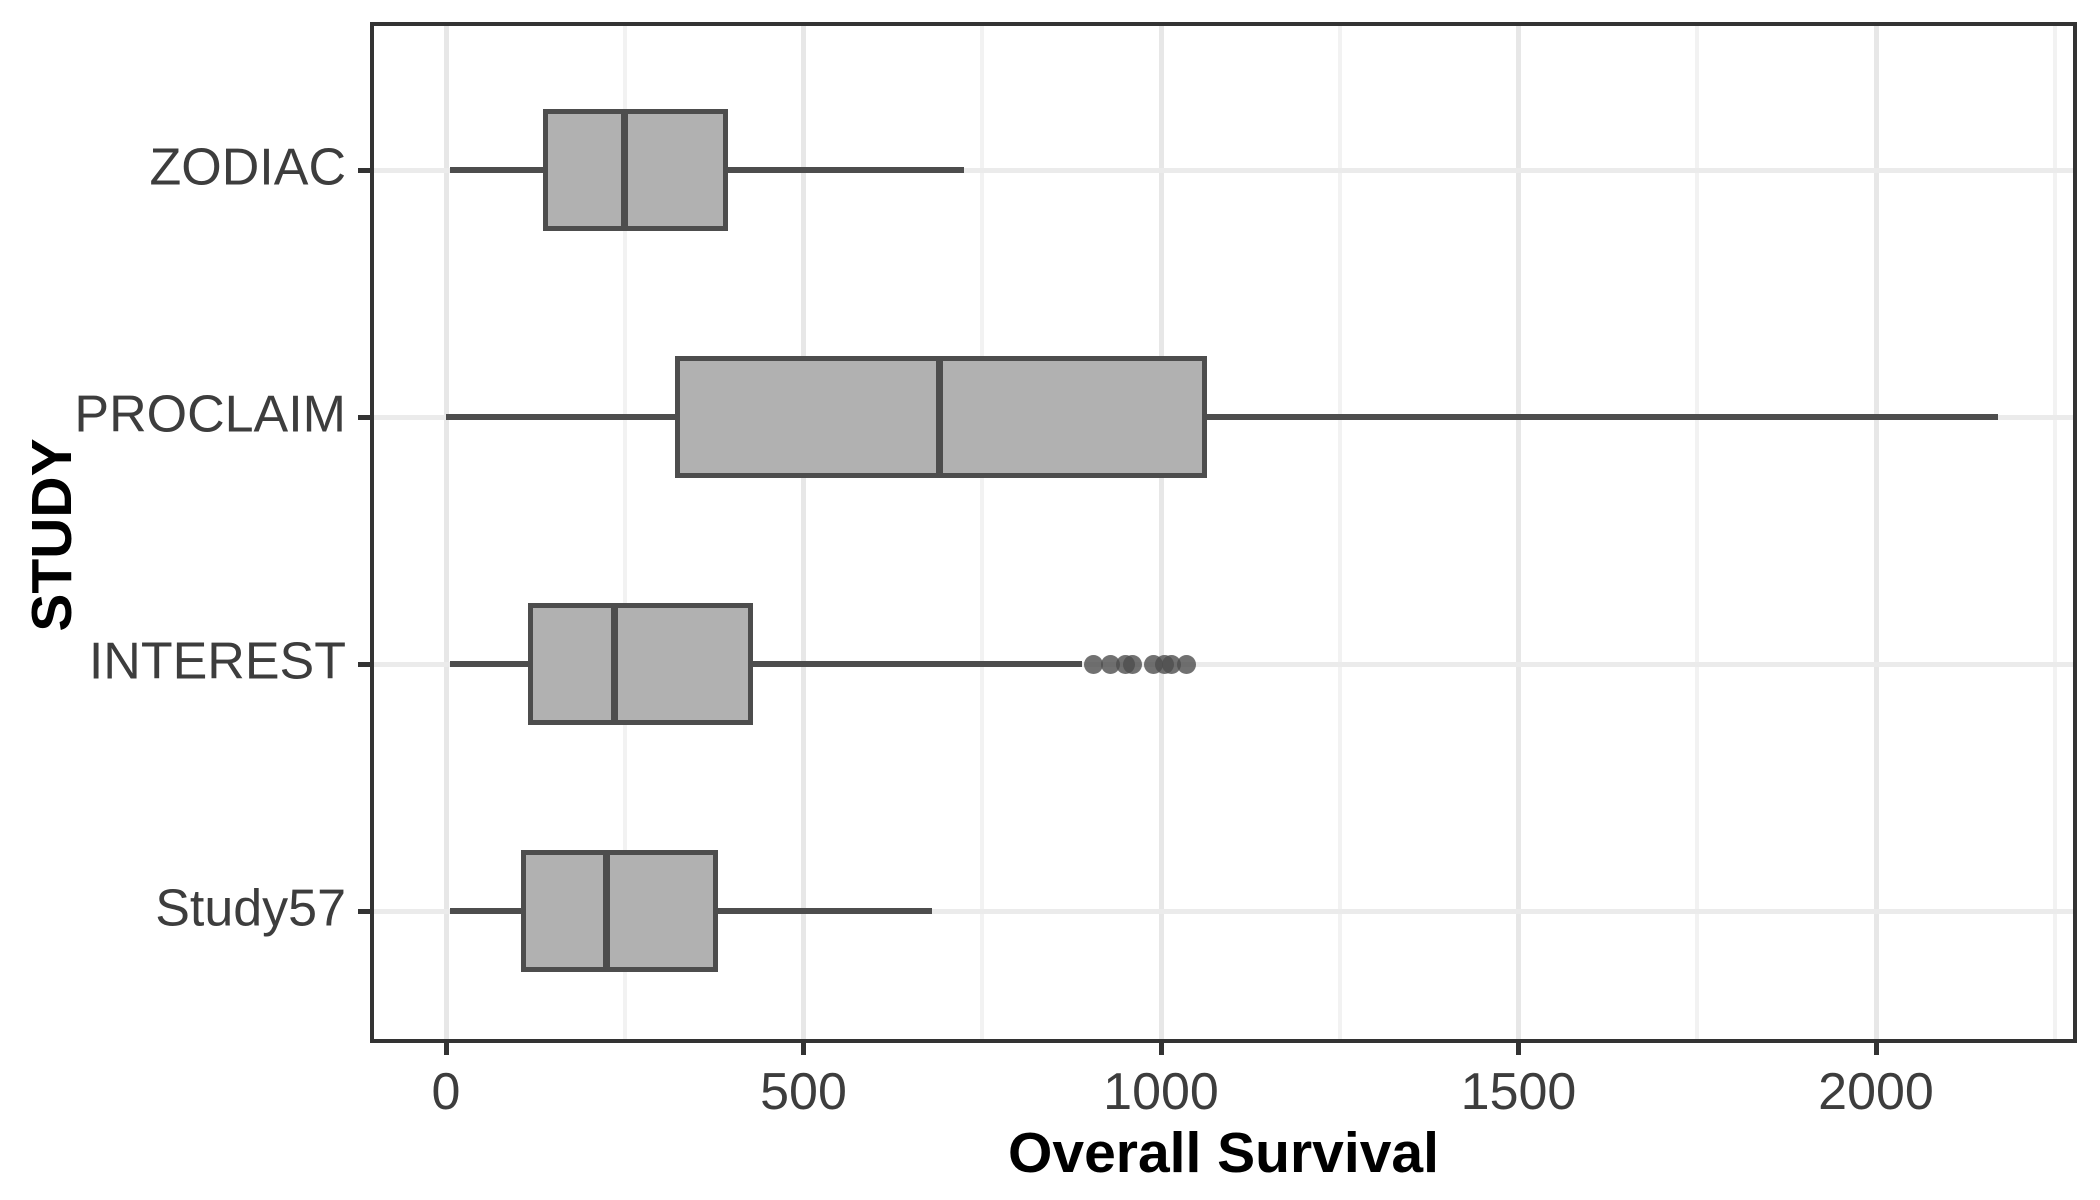 This screenshot has width=2100, height=1200. What do you see at coordinates (1223, 1153) in the screenshot?
I see `x-axis-title: Overall Survival` at bounding box center [1223, 1153].